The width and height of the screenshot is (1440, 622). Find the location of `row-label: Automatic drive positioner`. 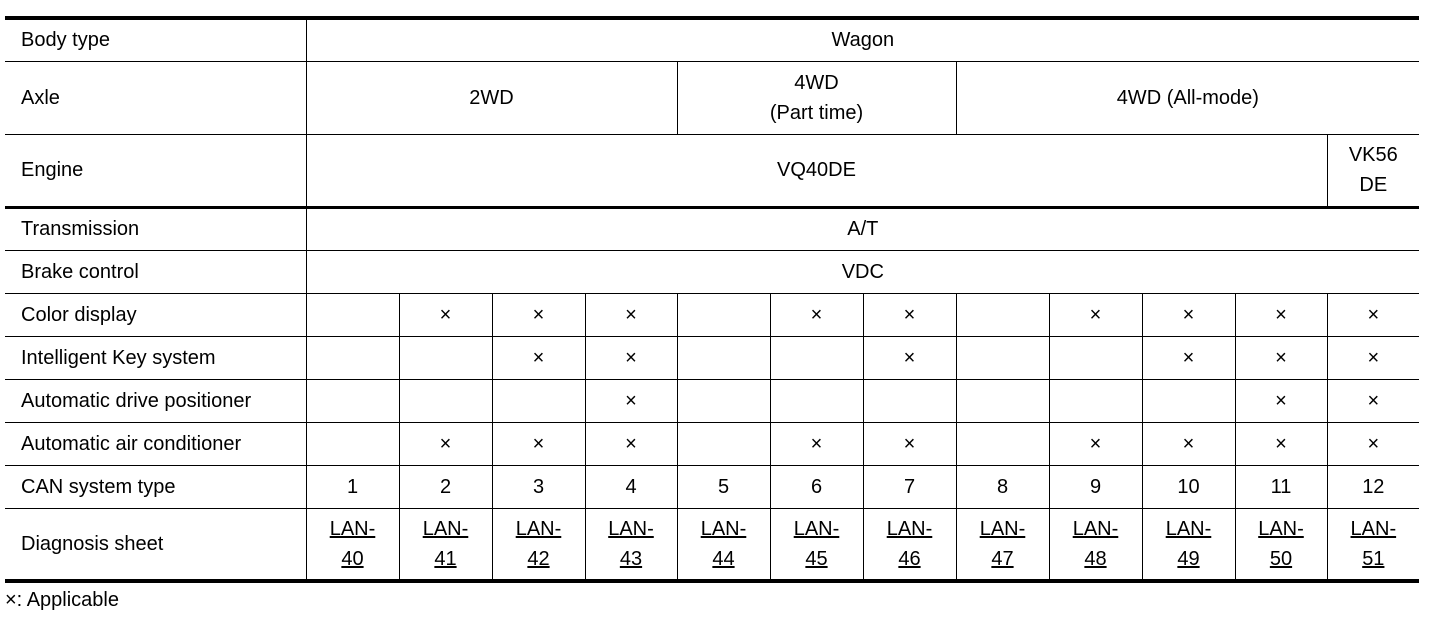

row-label: Automatic drive positioner is located at coordinates (156, 400).